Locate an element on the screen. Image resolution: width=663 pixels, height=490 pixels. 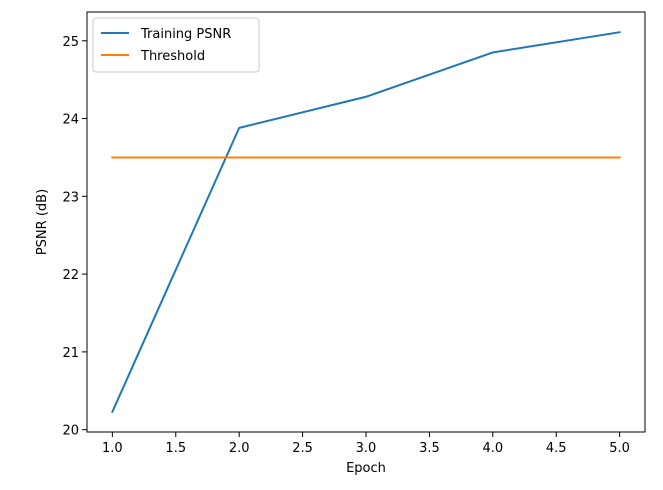
legend: Training PSNR Threshold is located at coordinates (176, 45).